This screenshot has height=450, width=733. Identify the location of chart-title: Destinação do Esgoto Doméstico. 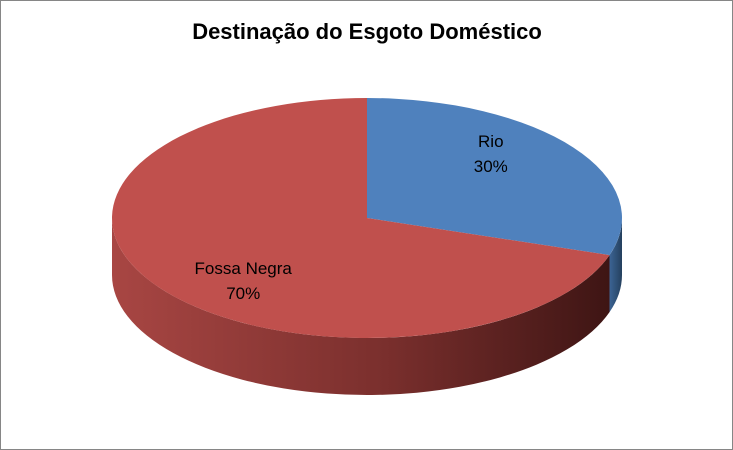
(367, 31).